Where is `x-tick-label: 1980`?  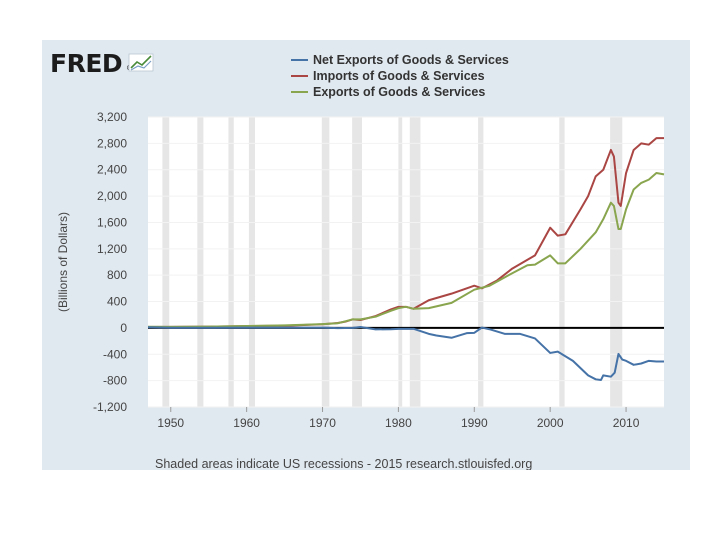 x-tick-label: 1980 is located at coordinates (398, 423).